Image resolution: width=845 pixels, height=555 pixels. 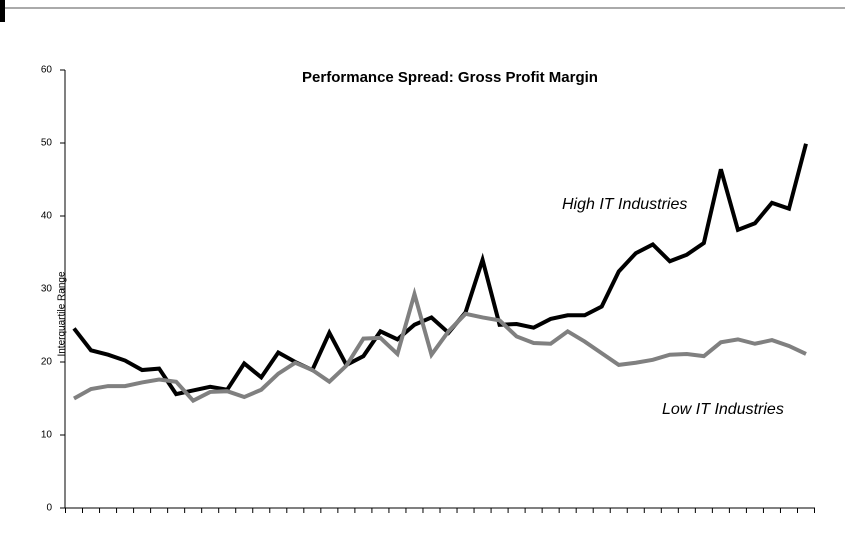 I want to click on y-axis-label: Interquartile Range, so click(x=62, y=313).